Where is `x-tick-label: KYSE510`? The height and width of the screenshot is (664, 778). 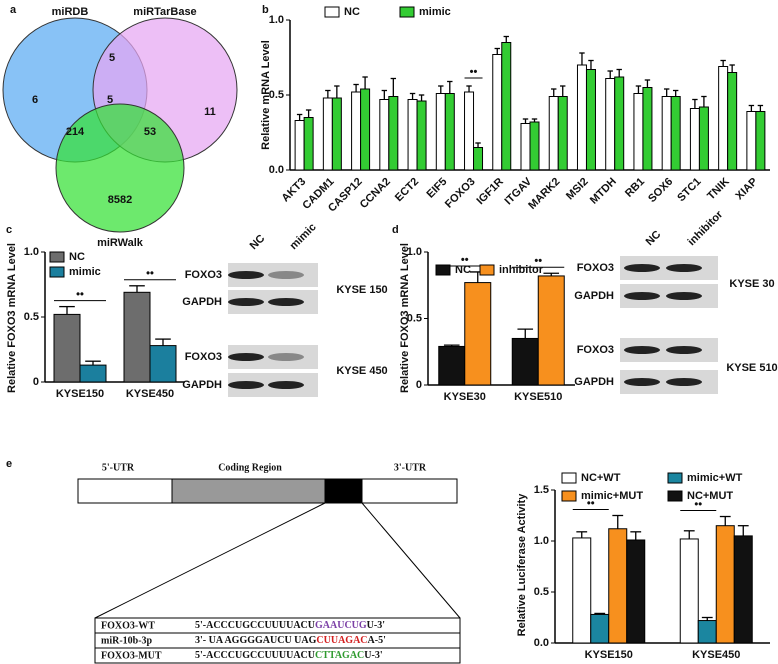
x-tick-label: KYSE510 is located at coordinates (538, 397).